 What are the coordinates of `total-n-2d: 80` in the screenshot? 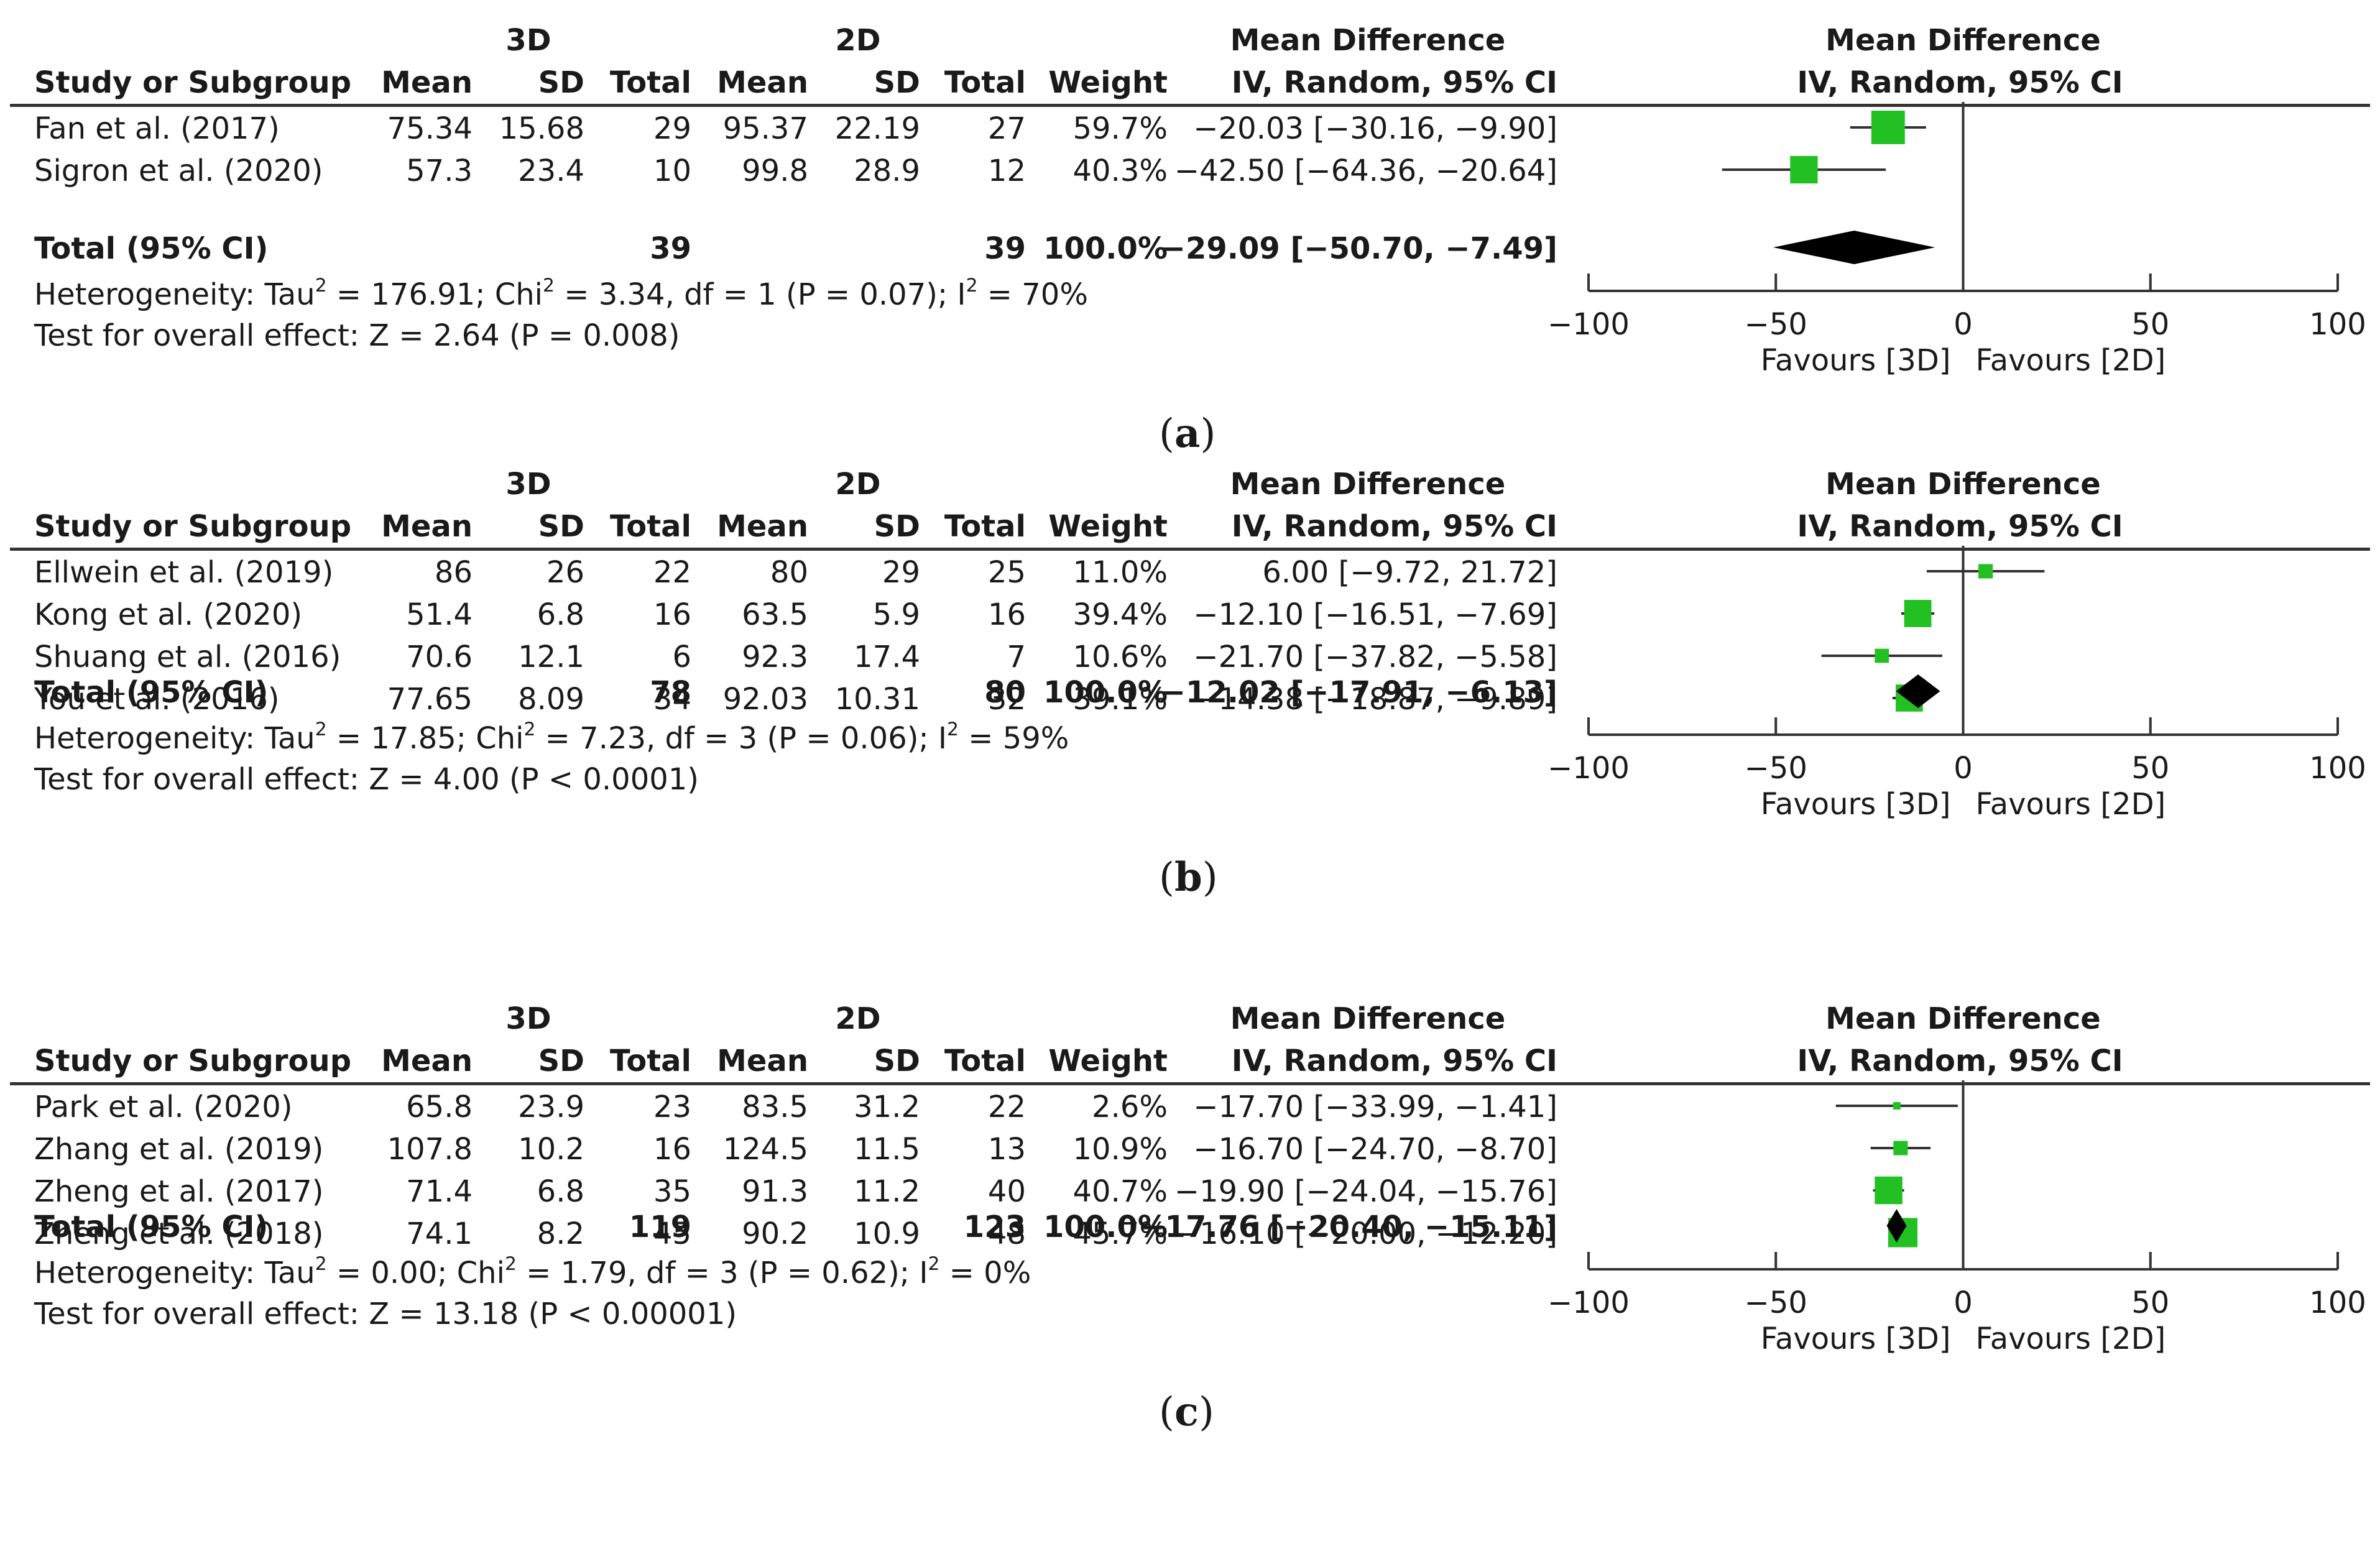 It's located at (1005, 692).